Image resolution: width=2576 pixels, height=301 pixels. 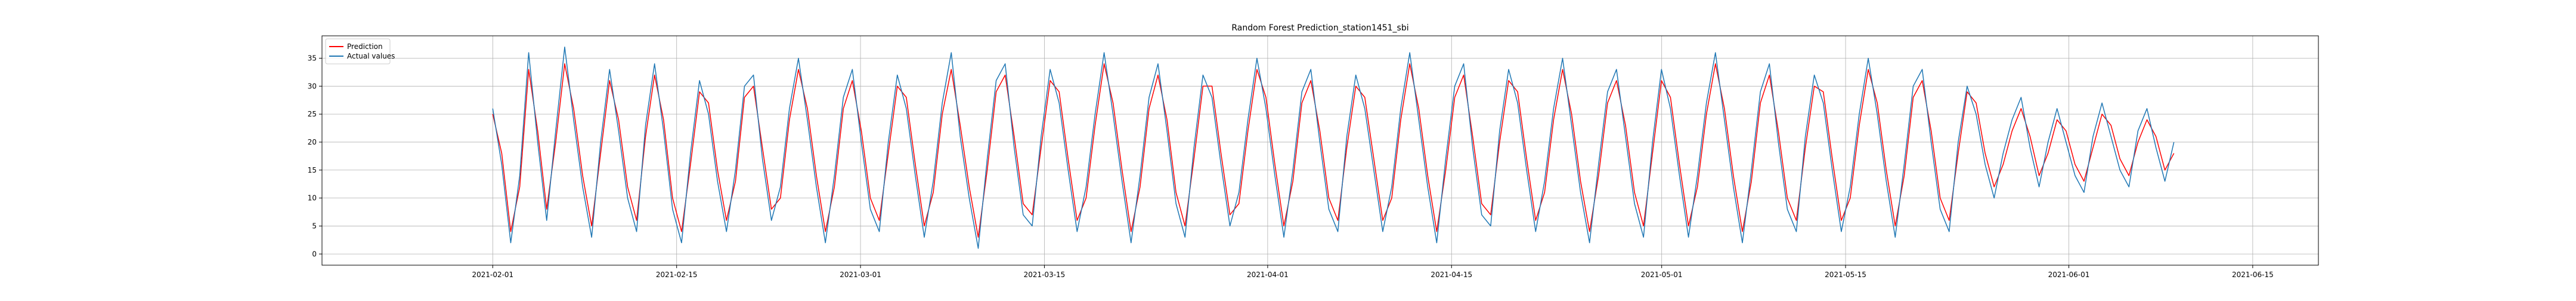 What do you see at coordinates (371, 56) in the screenshot?
I see `legend-label: Actual values` at bounding box center [371, 56].